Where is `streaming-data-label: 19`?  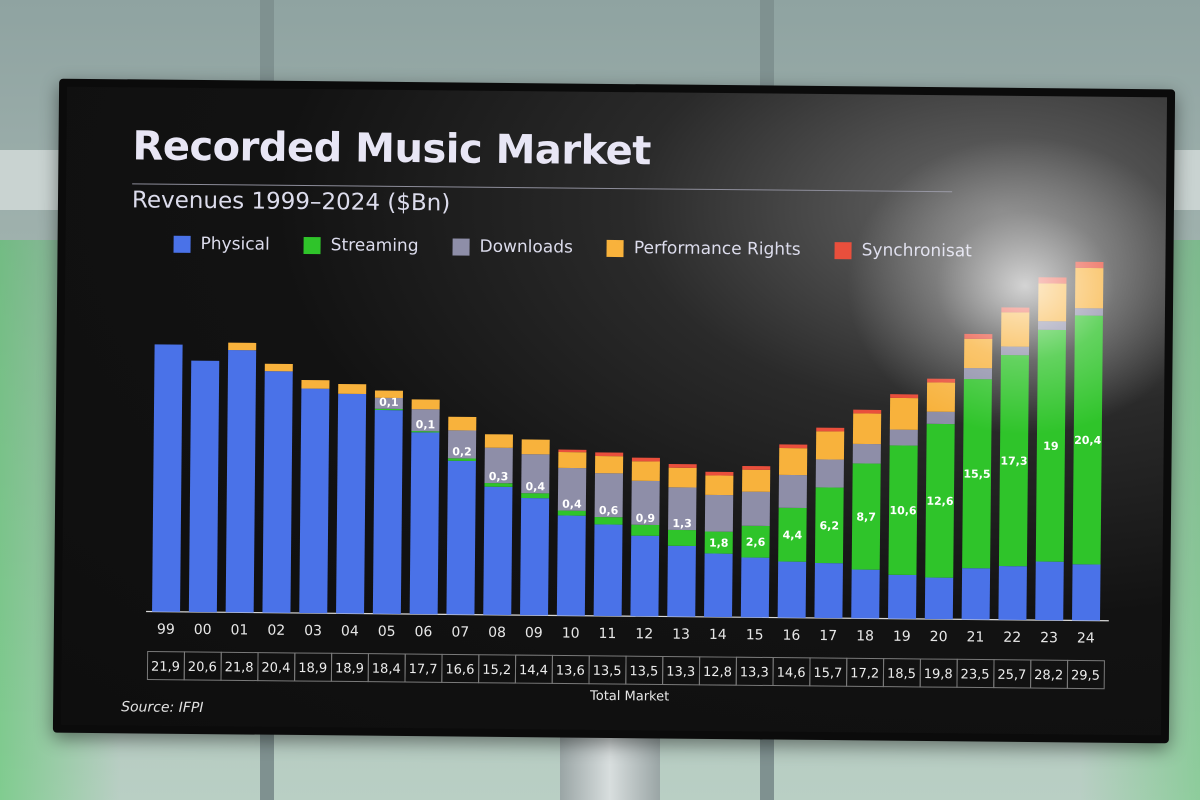
streaming-data-label: 19 is located at coordinates (1050, 446).